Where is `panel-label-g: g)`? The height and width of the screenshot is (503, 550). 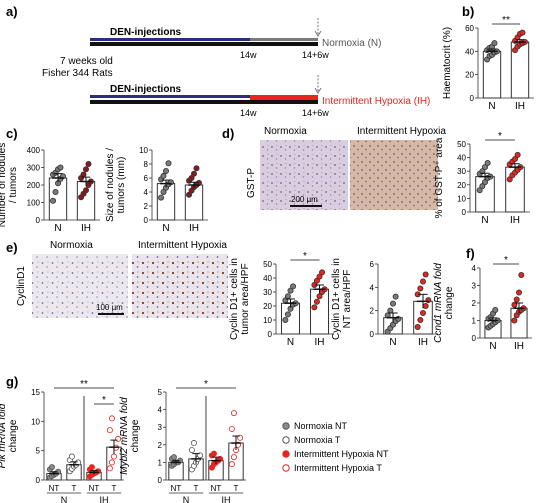 panel-label-g: g) is located at coordinates (12, 381).